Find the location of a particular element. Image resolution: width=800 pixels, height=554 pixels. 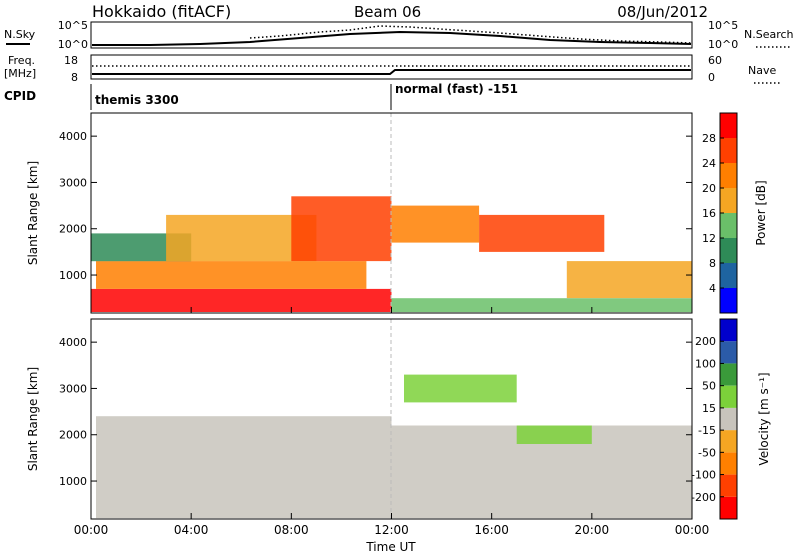

velocity-ytick-label: 1000 is located at coordinates (73, 481).